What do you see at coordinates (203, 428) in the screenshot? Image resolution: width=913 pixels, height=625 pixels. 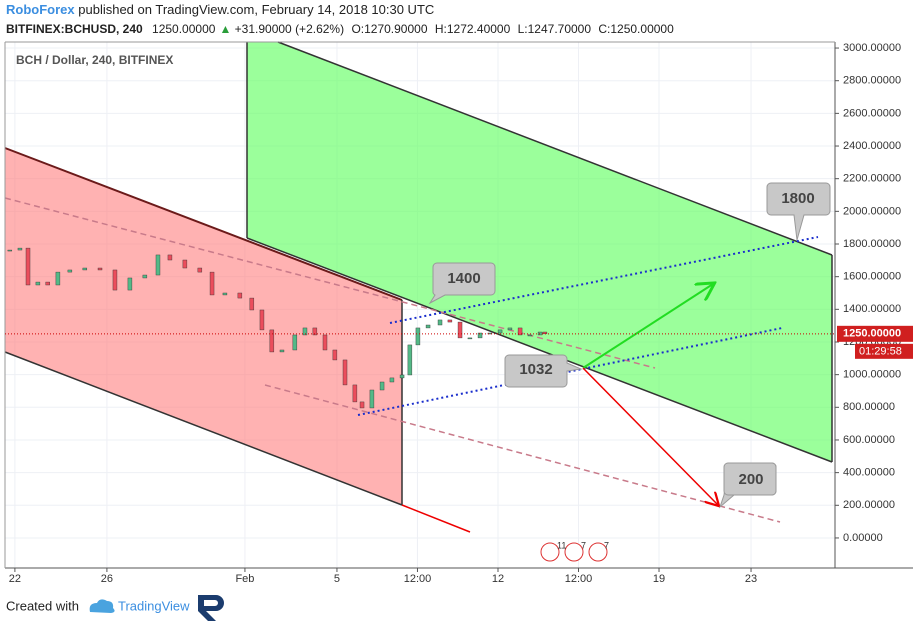 I see `channel-line` at bounding box center [203, 428].